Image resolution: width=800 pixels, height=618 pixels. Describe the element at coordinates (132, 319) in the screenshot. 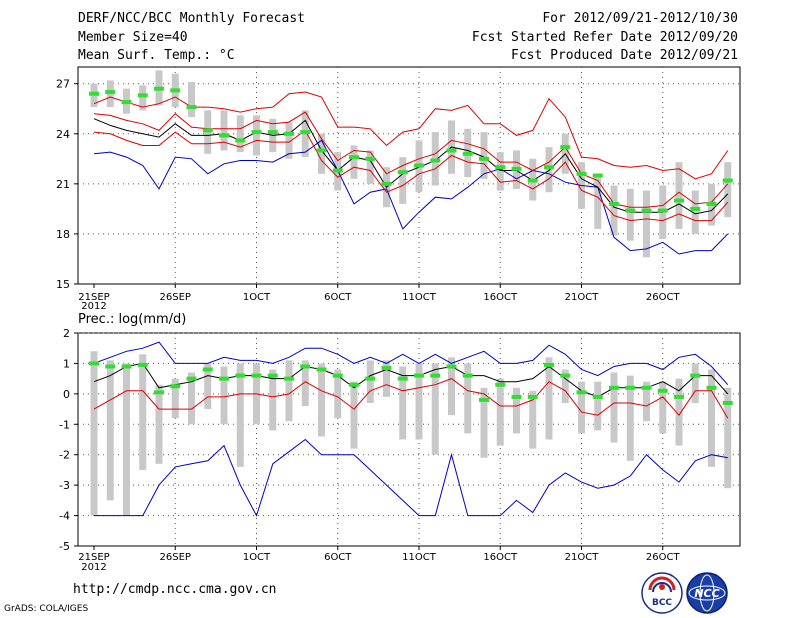

I see `precip-panel-title: Prec.: log(mm/d)` at that location.